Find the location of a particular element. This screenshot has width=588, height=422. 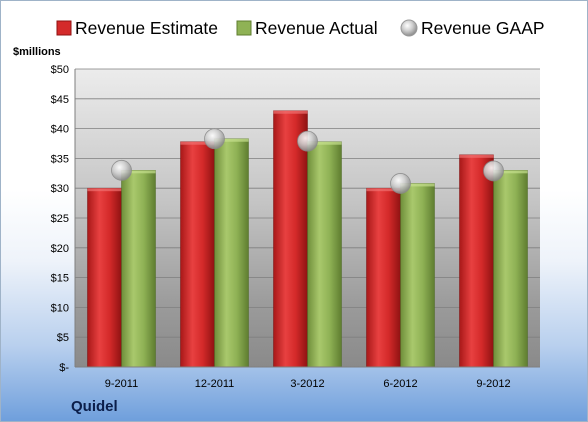

unit-label: $millions is located at coordinates (37, 52).